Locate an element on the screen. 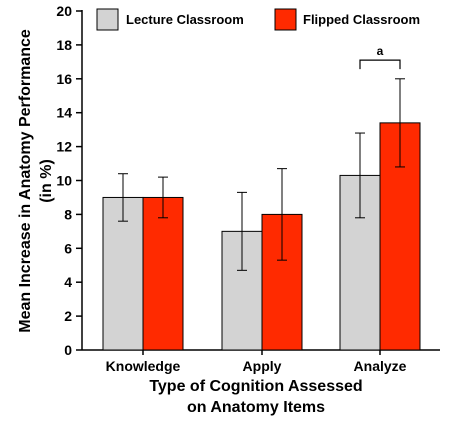 This screenshot has height=427, width=450. y-axis-title-line-2: (in %) is located at coordinates (46, 181).